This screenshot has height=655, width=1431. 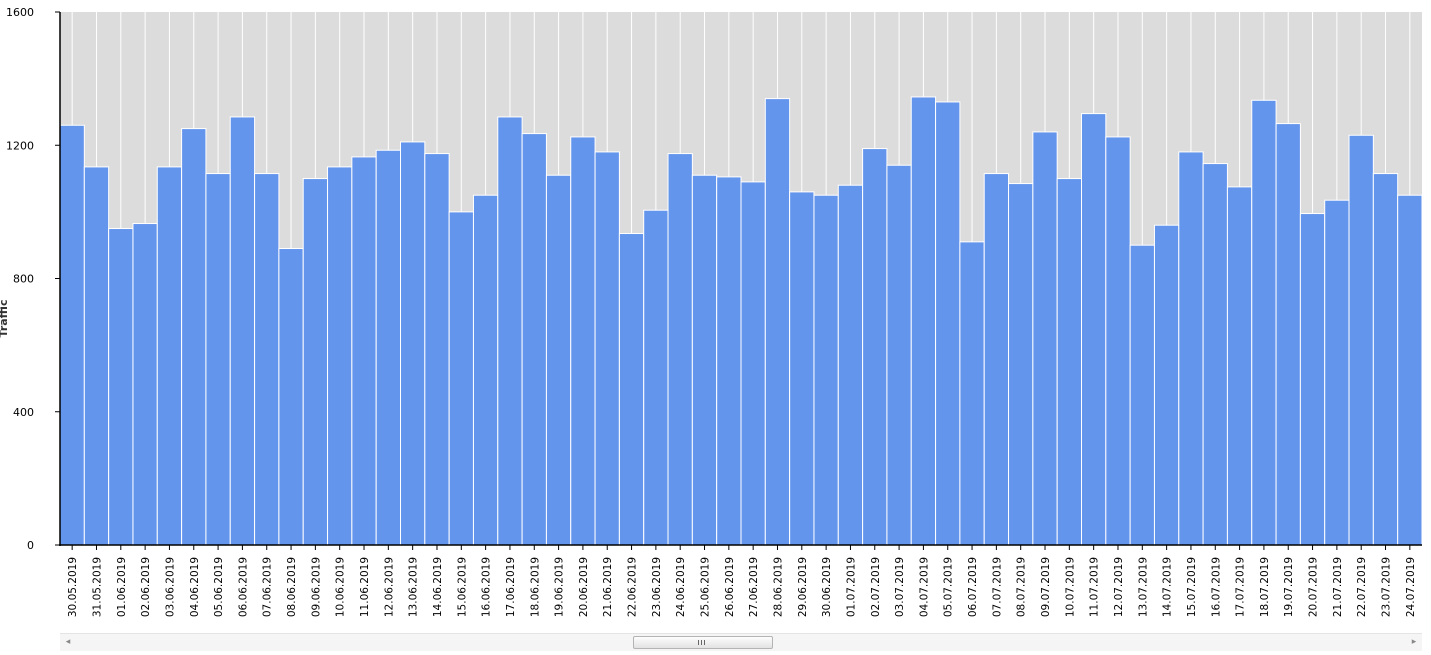 I want to click on y-tick-label: 0, so click(x=30, y=545).